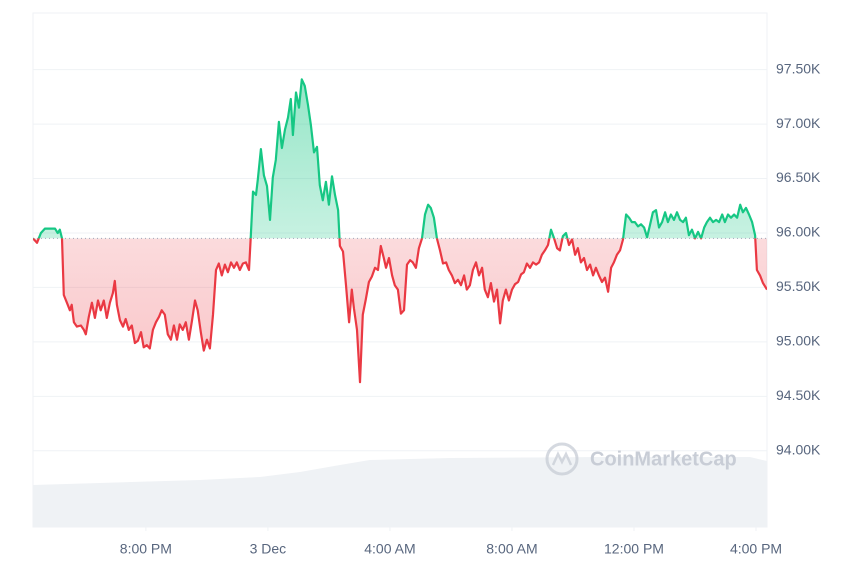 This screenshot has height=578, width=860. Describe the element at coordinates (798, 449) in the screenshot. I see `y-tick-label: 94.00K` at that location.